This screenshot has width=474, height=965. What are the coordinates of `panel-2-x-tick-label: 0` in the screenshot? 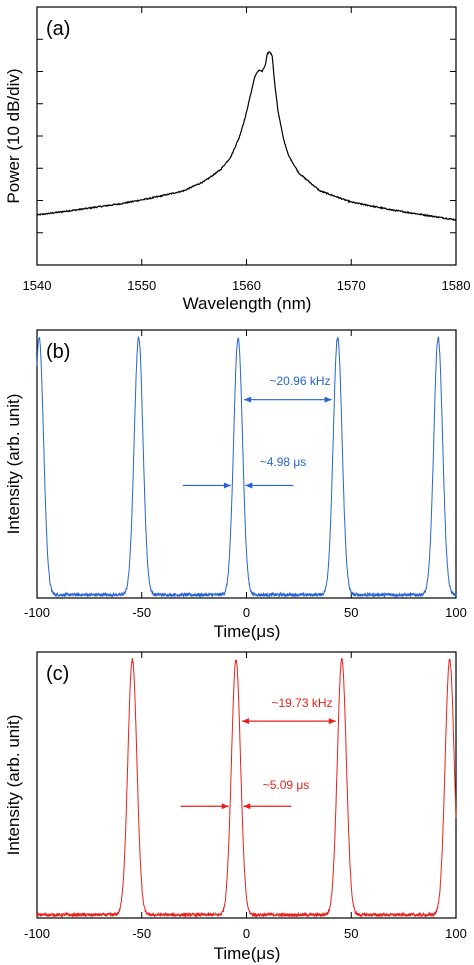 It's located at (246, 933).